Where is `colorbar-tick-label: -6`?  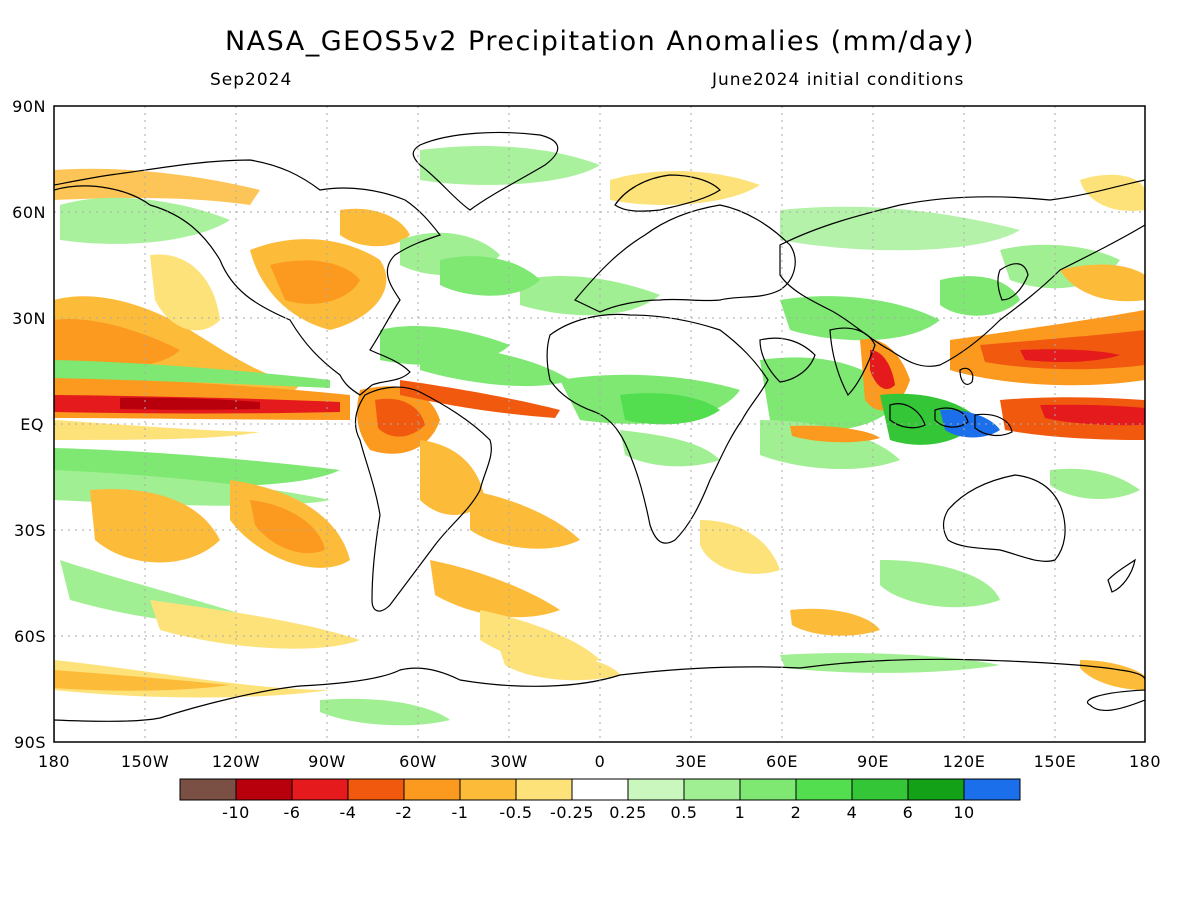
colorbar-tick-label: -6 is located at coordinates (292, 812).